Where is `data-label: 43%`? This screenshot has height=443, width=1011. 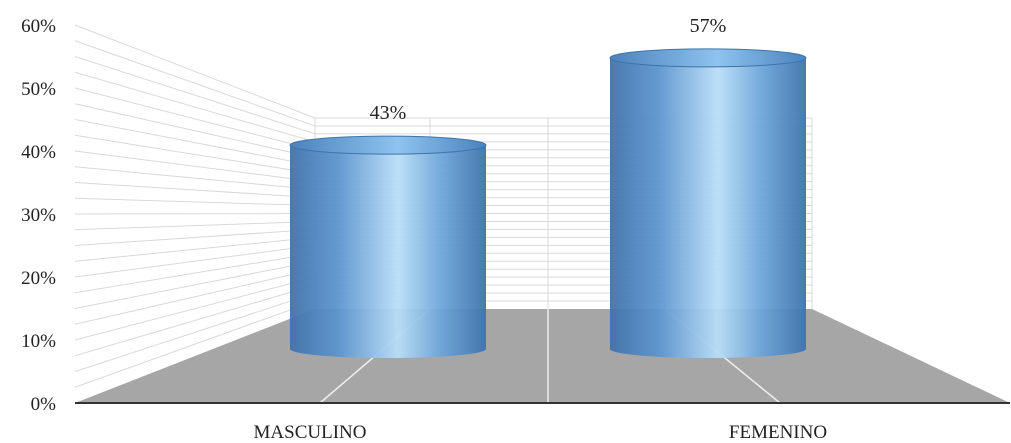
data-label: 43% is located at coordinates (388, 113).